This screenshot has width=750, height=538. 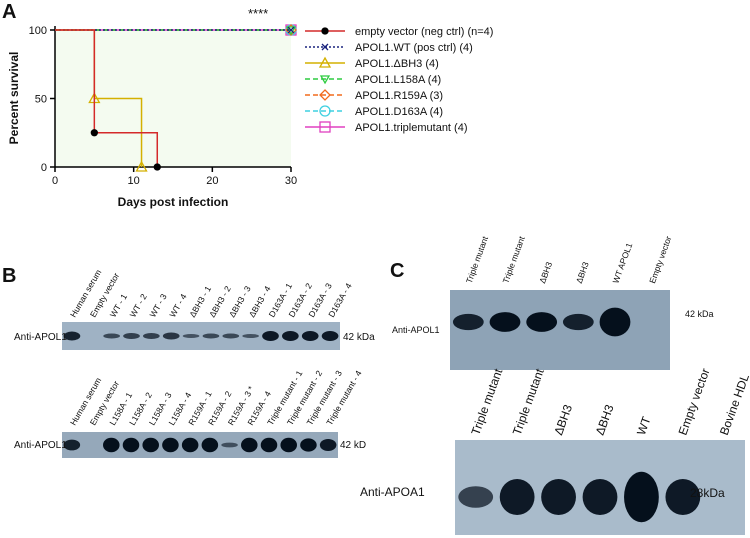 I want to click on y-axis-label: Percent survival, so click(x=14, y=98).